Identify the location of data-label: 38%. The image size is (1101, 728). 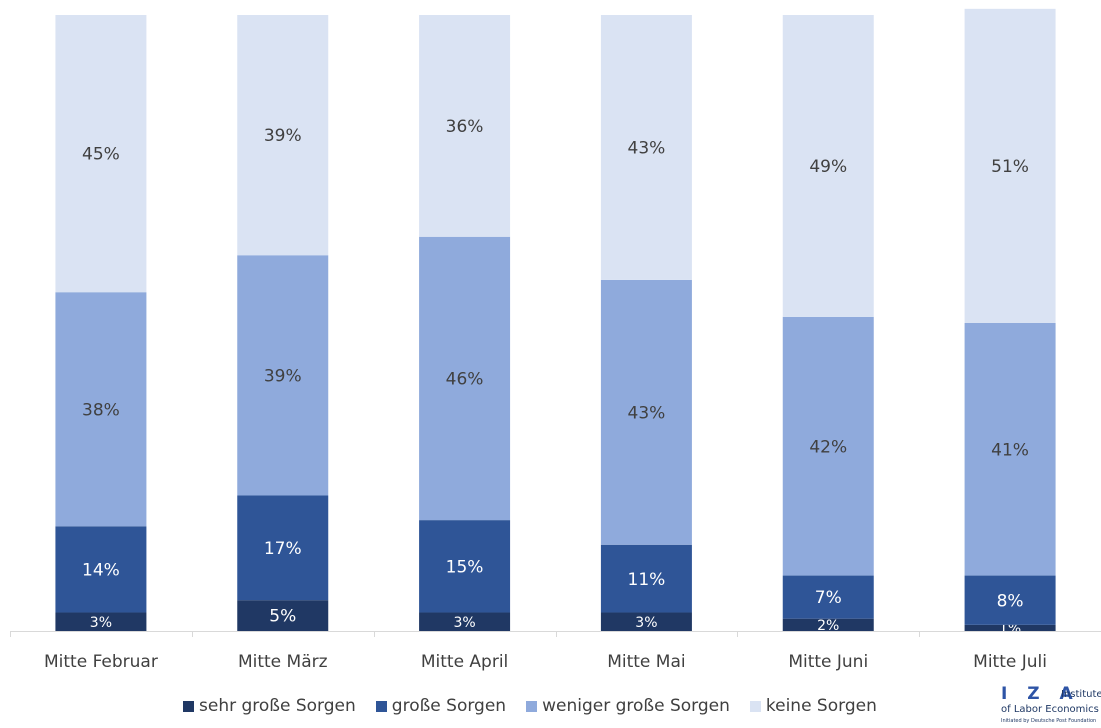
(101, 410).